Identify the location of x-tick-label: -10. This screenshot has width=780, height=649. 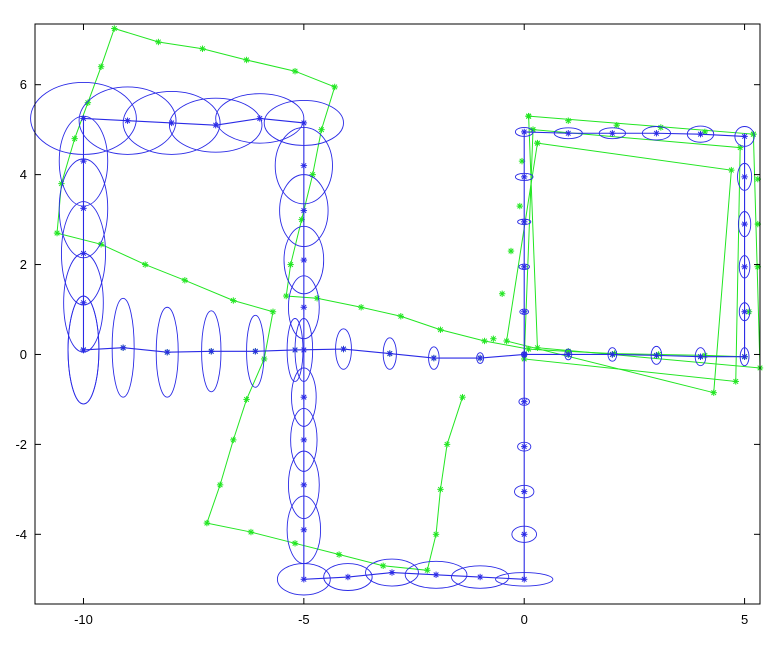
(83, 619).